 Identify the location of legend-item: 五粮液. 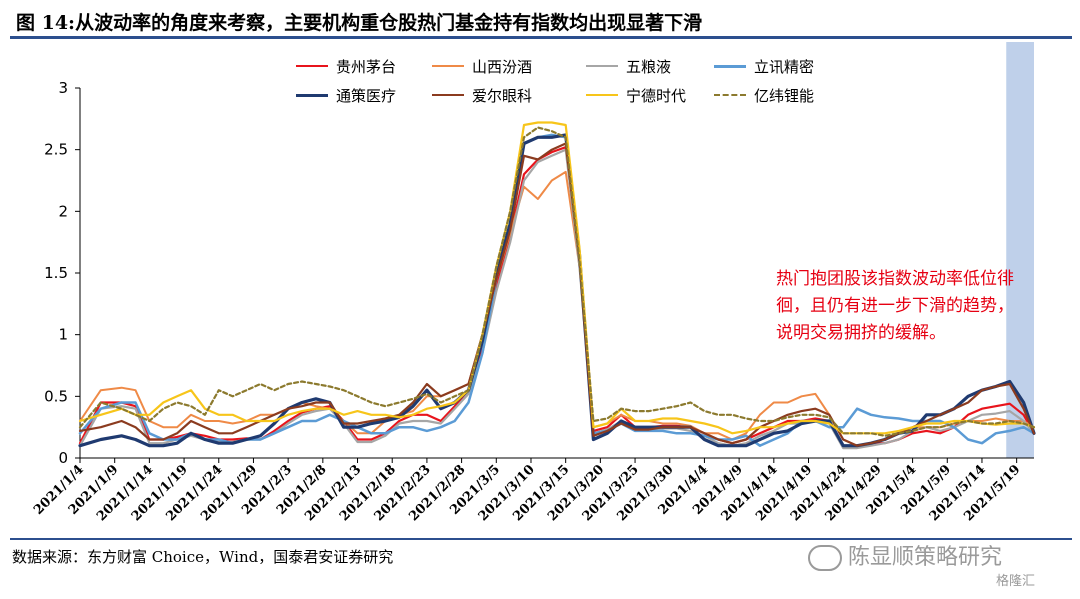
(628, 66).